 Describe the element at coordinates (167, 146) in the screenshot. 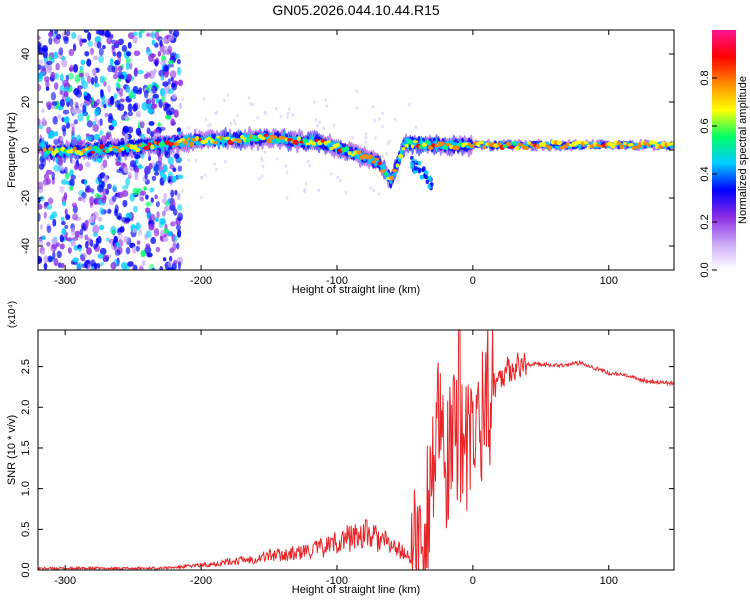

I see `spectrogram-ridge-cell` at that location.